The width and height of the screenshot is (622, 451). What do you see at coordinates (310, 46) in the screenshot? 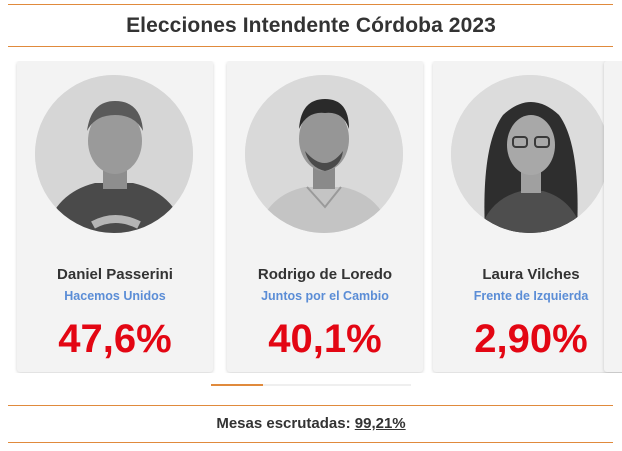
I see `title-divider` at bounding box center [310, 46].